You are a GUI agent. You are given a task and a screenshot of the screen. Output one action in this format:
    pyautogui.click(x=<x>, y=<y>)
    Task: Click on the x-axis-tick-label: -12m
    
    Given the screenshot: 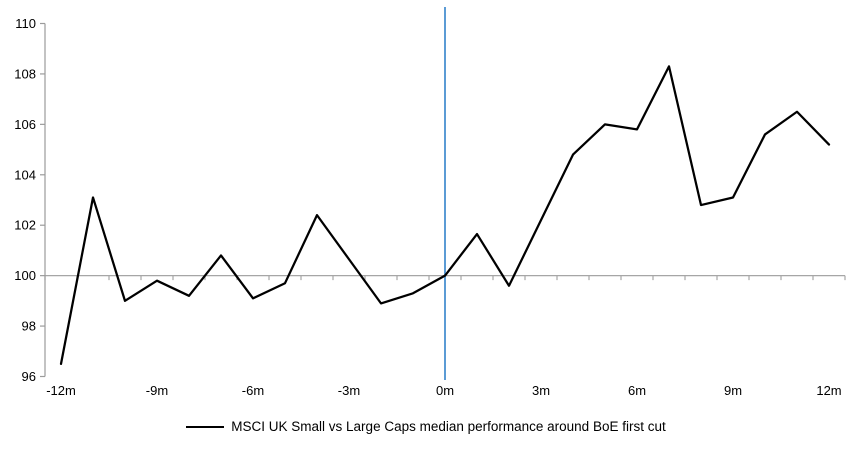 What is the action you would take?
    pyautogui.click(x=61, y=390)
    